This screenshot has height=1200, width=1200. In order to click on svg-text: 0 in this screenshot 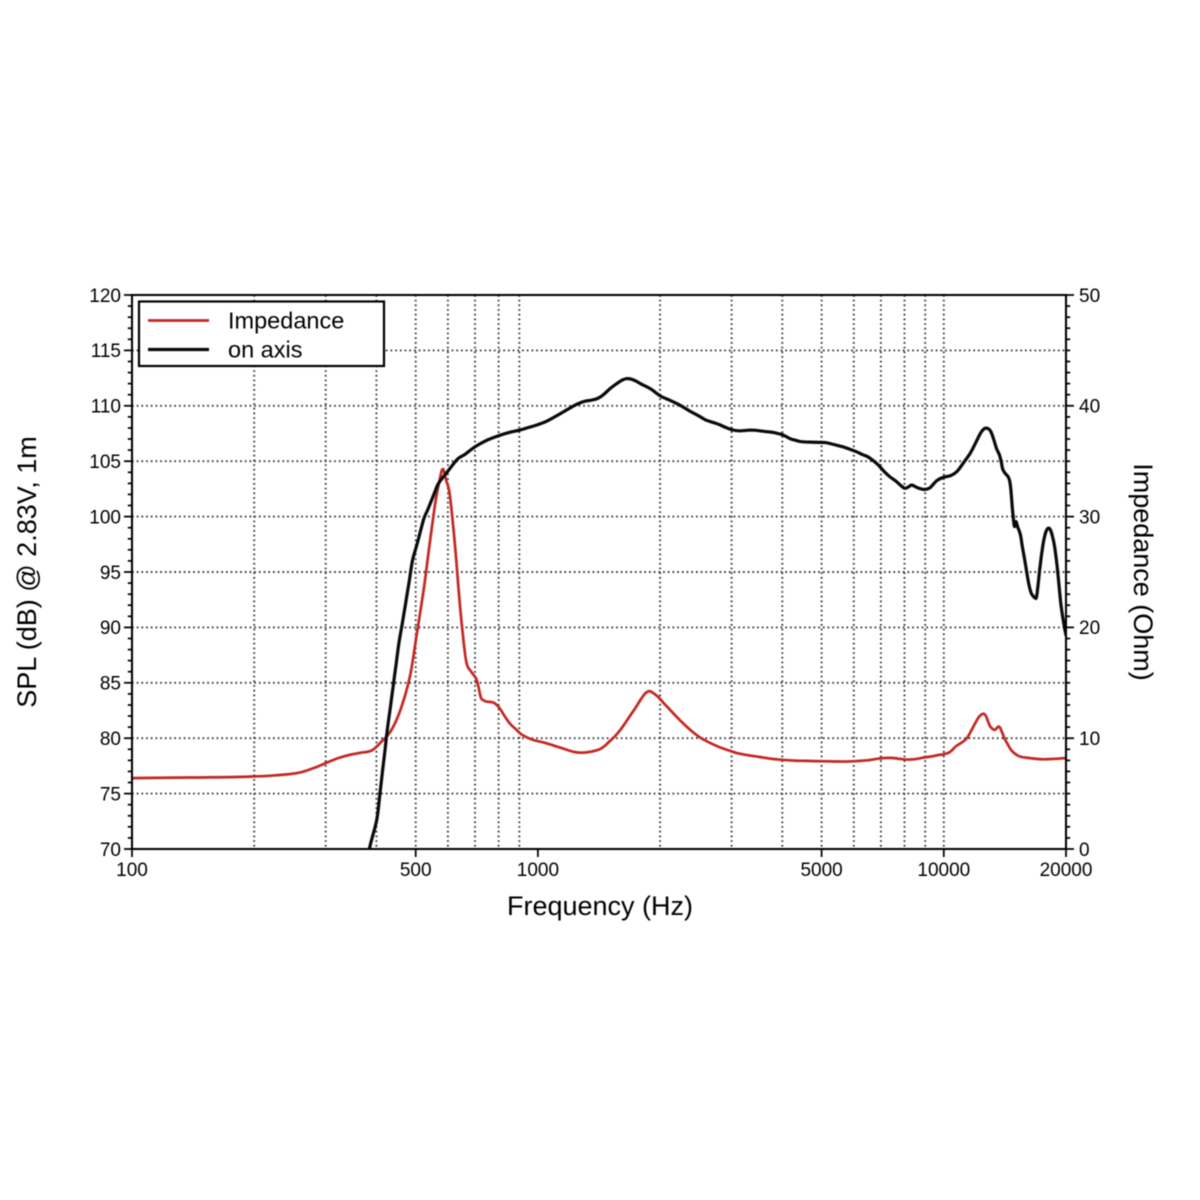, I will do `click(1084, 850)`.